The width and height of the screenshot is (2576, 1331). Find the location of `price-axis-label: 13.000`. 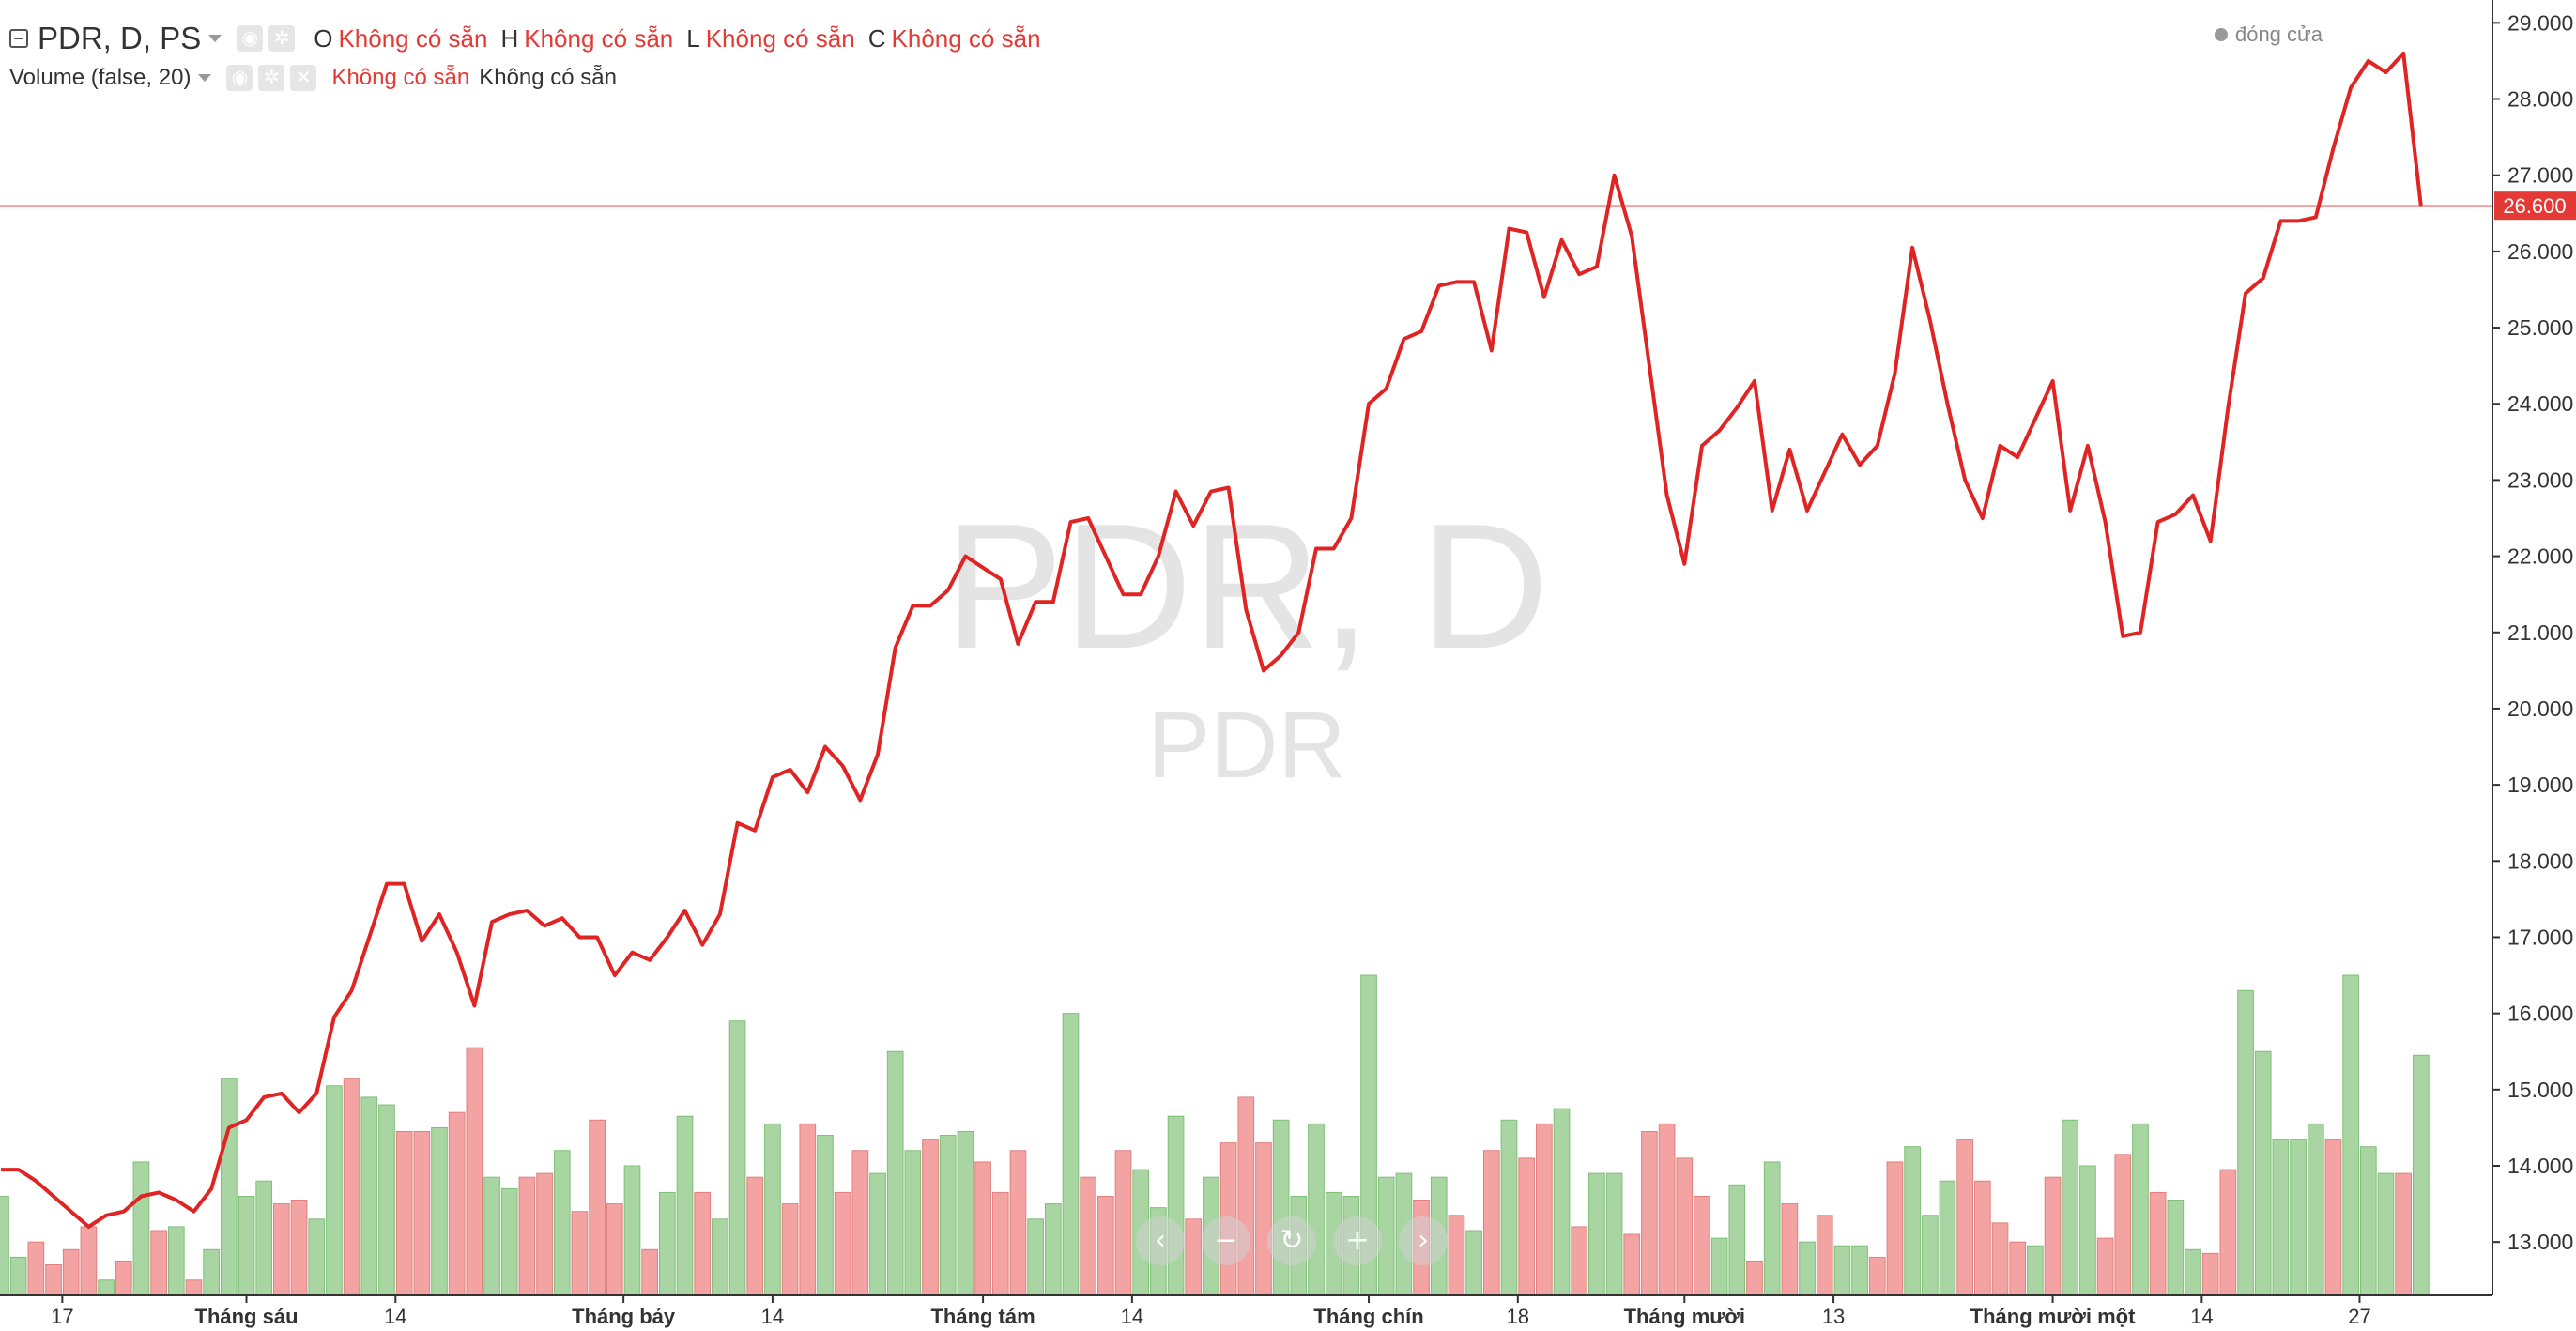

price-axis-label: 13.000 is located at coordinates (2540, 1242).